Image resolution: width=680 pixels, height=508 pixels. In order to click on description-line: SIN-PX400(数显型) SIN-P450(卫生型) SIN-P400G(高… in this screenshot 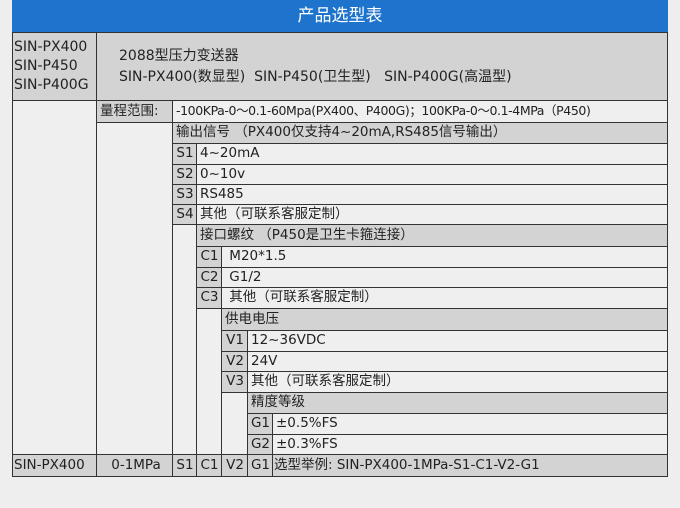, I will do `click(315, 76)`.